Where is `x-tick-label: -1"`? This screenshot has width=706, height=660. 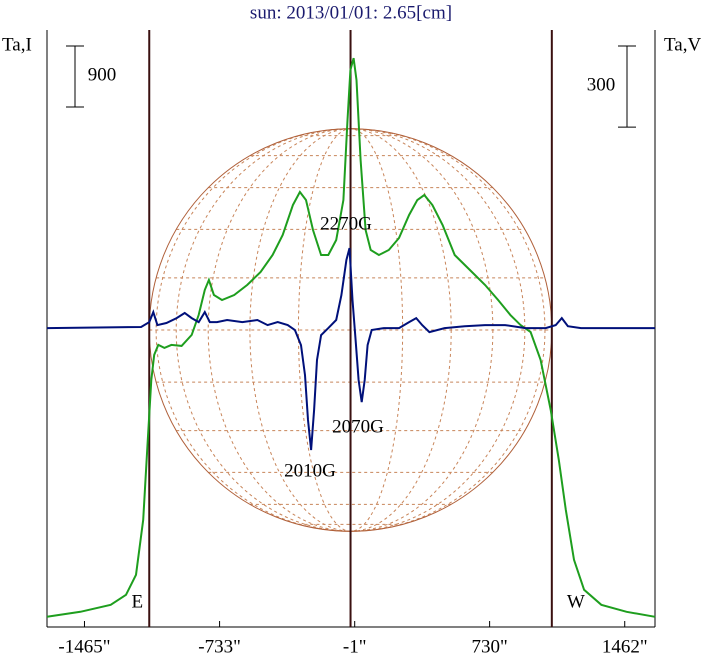
x-tick-label: -1" is located at coordinates (355, 646).